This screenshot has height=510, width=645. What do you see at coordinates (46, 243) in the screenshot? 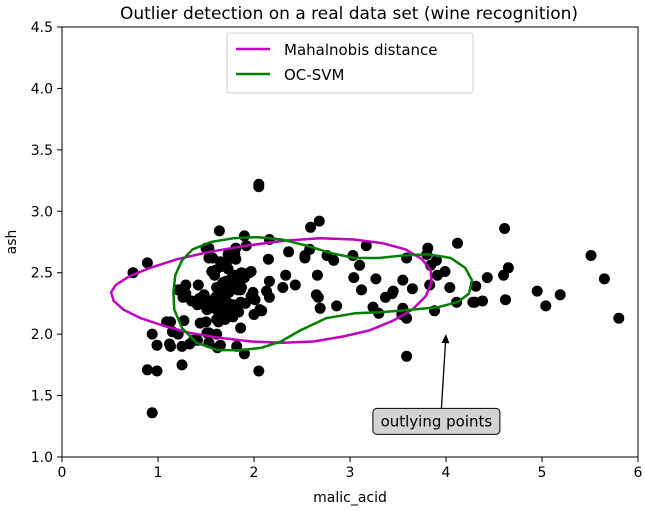
I see `y-axis-ticks: 1.0 1.5 2.0 2.5 3.0 3.5 4.0 4.5` at bounding box center [46, 243].